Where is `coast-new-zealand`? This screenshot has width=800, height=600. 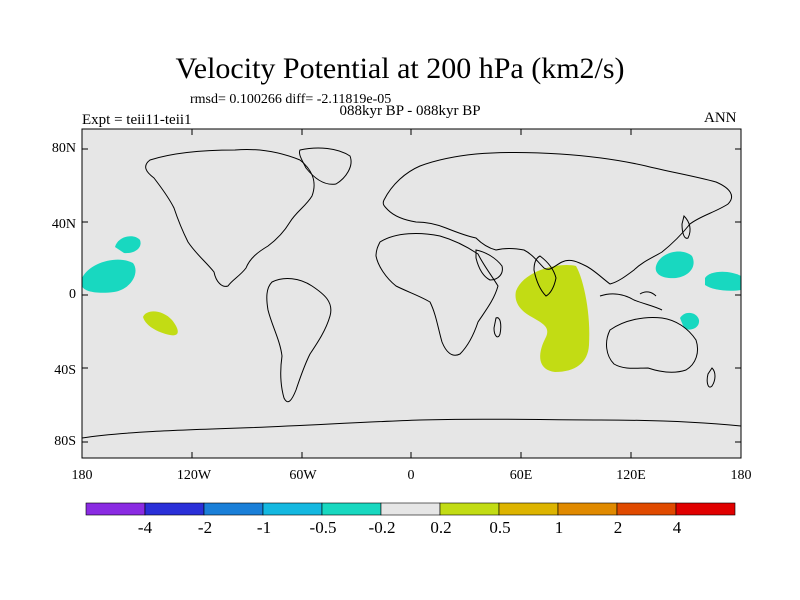 coast-new-zealand is located at coordinates (711, 377).